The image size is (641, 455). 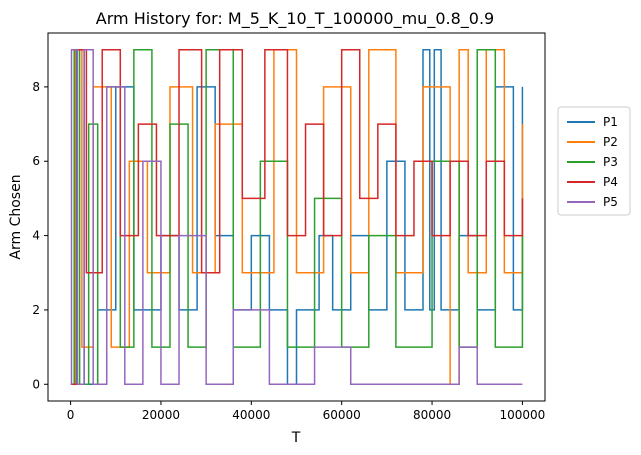 I want to click on legend-label-p3: P3, so click(x=610, y=162).